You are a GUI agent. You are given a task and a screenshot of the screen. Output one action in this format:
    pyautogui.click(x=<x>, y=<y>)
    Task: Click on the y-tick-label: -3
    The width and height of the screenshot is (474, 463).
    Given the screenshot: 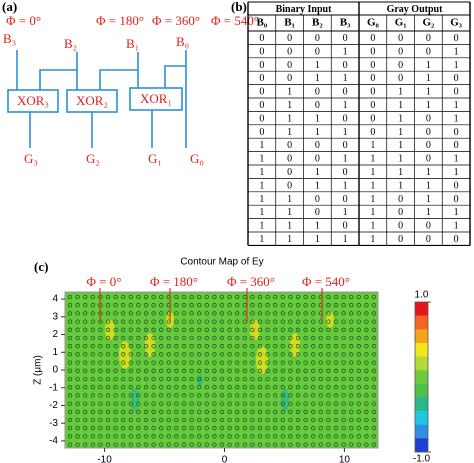 What is the action you would take?
    pyautogui.click(x=53, y=423)
    